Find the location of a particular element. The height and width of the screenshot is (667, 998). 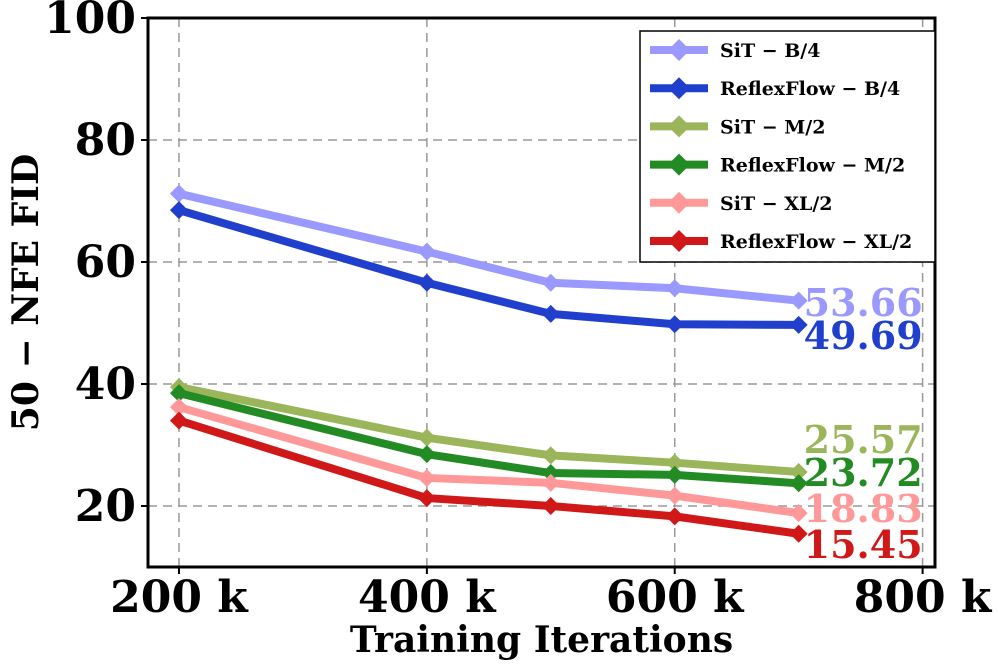

legend-label: ReflexFlow − B/4 is located at coordinates (810, 89).